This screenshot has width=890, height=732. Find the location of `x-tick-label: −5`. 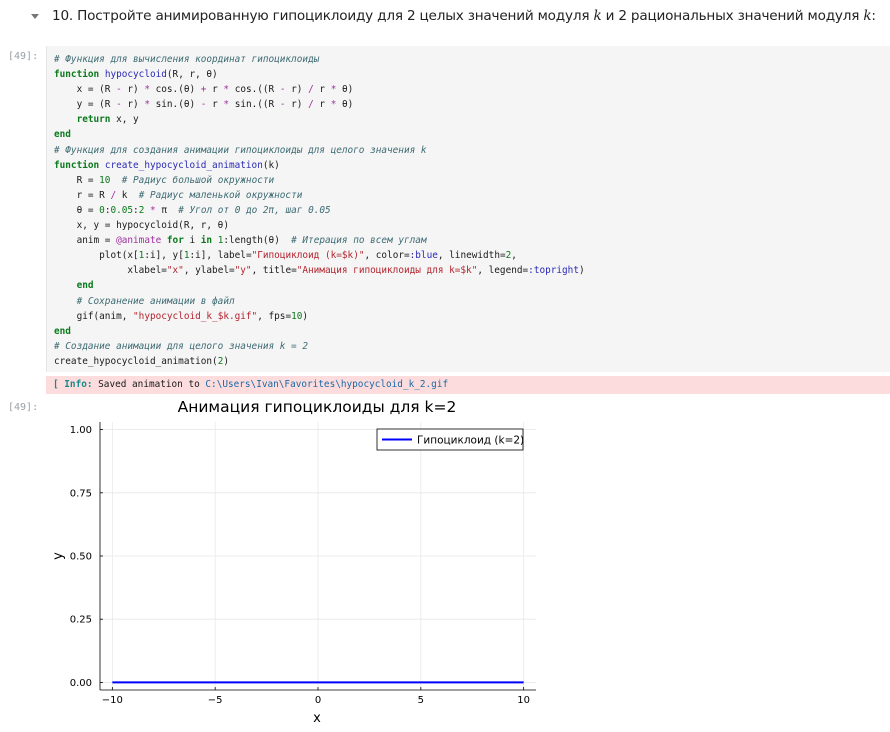

x-tick-label: −5 is located at coordinates (215, 700).